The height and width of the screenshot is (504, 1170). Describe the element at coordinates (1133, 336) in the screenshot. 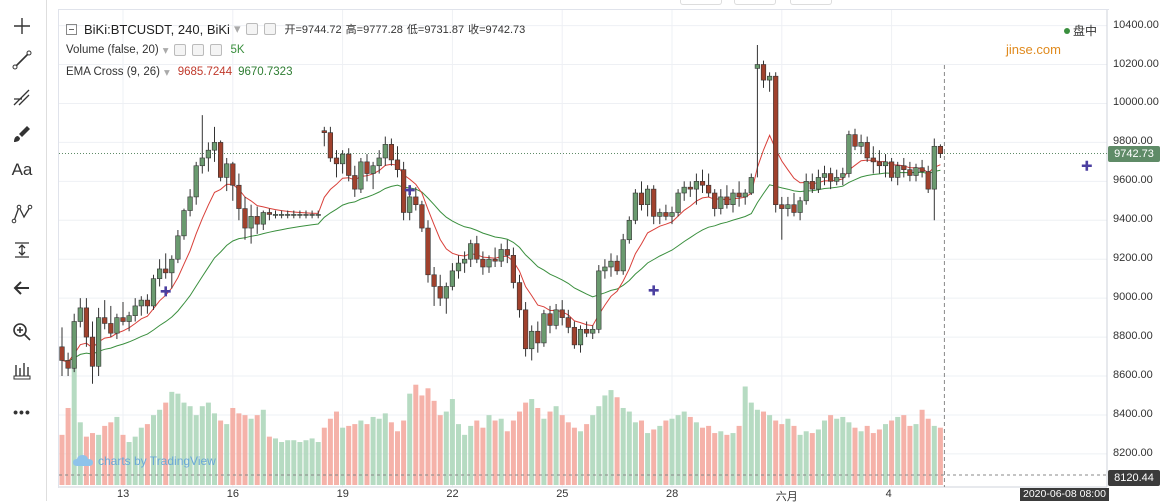

I see `price-axis-tick: 8800.00` at that location.